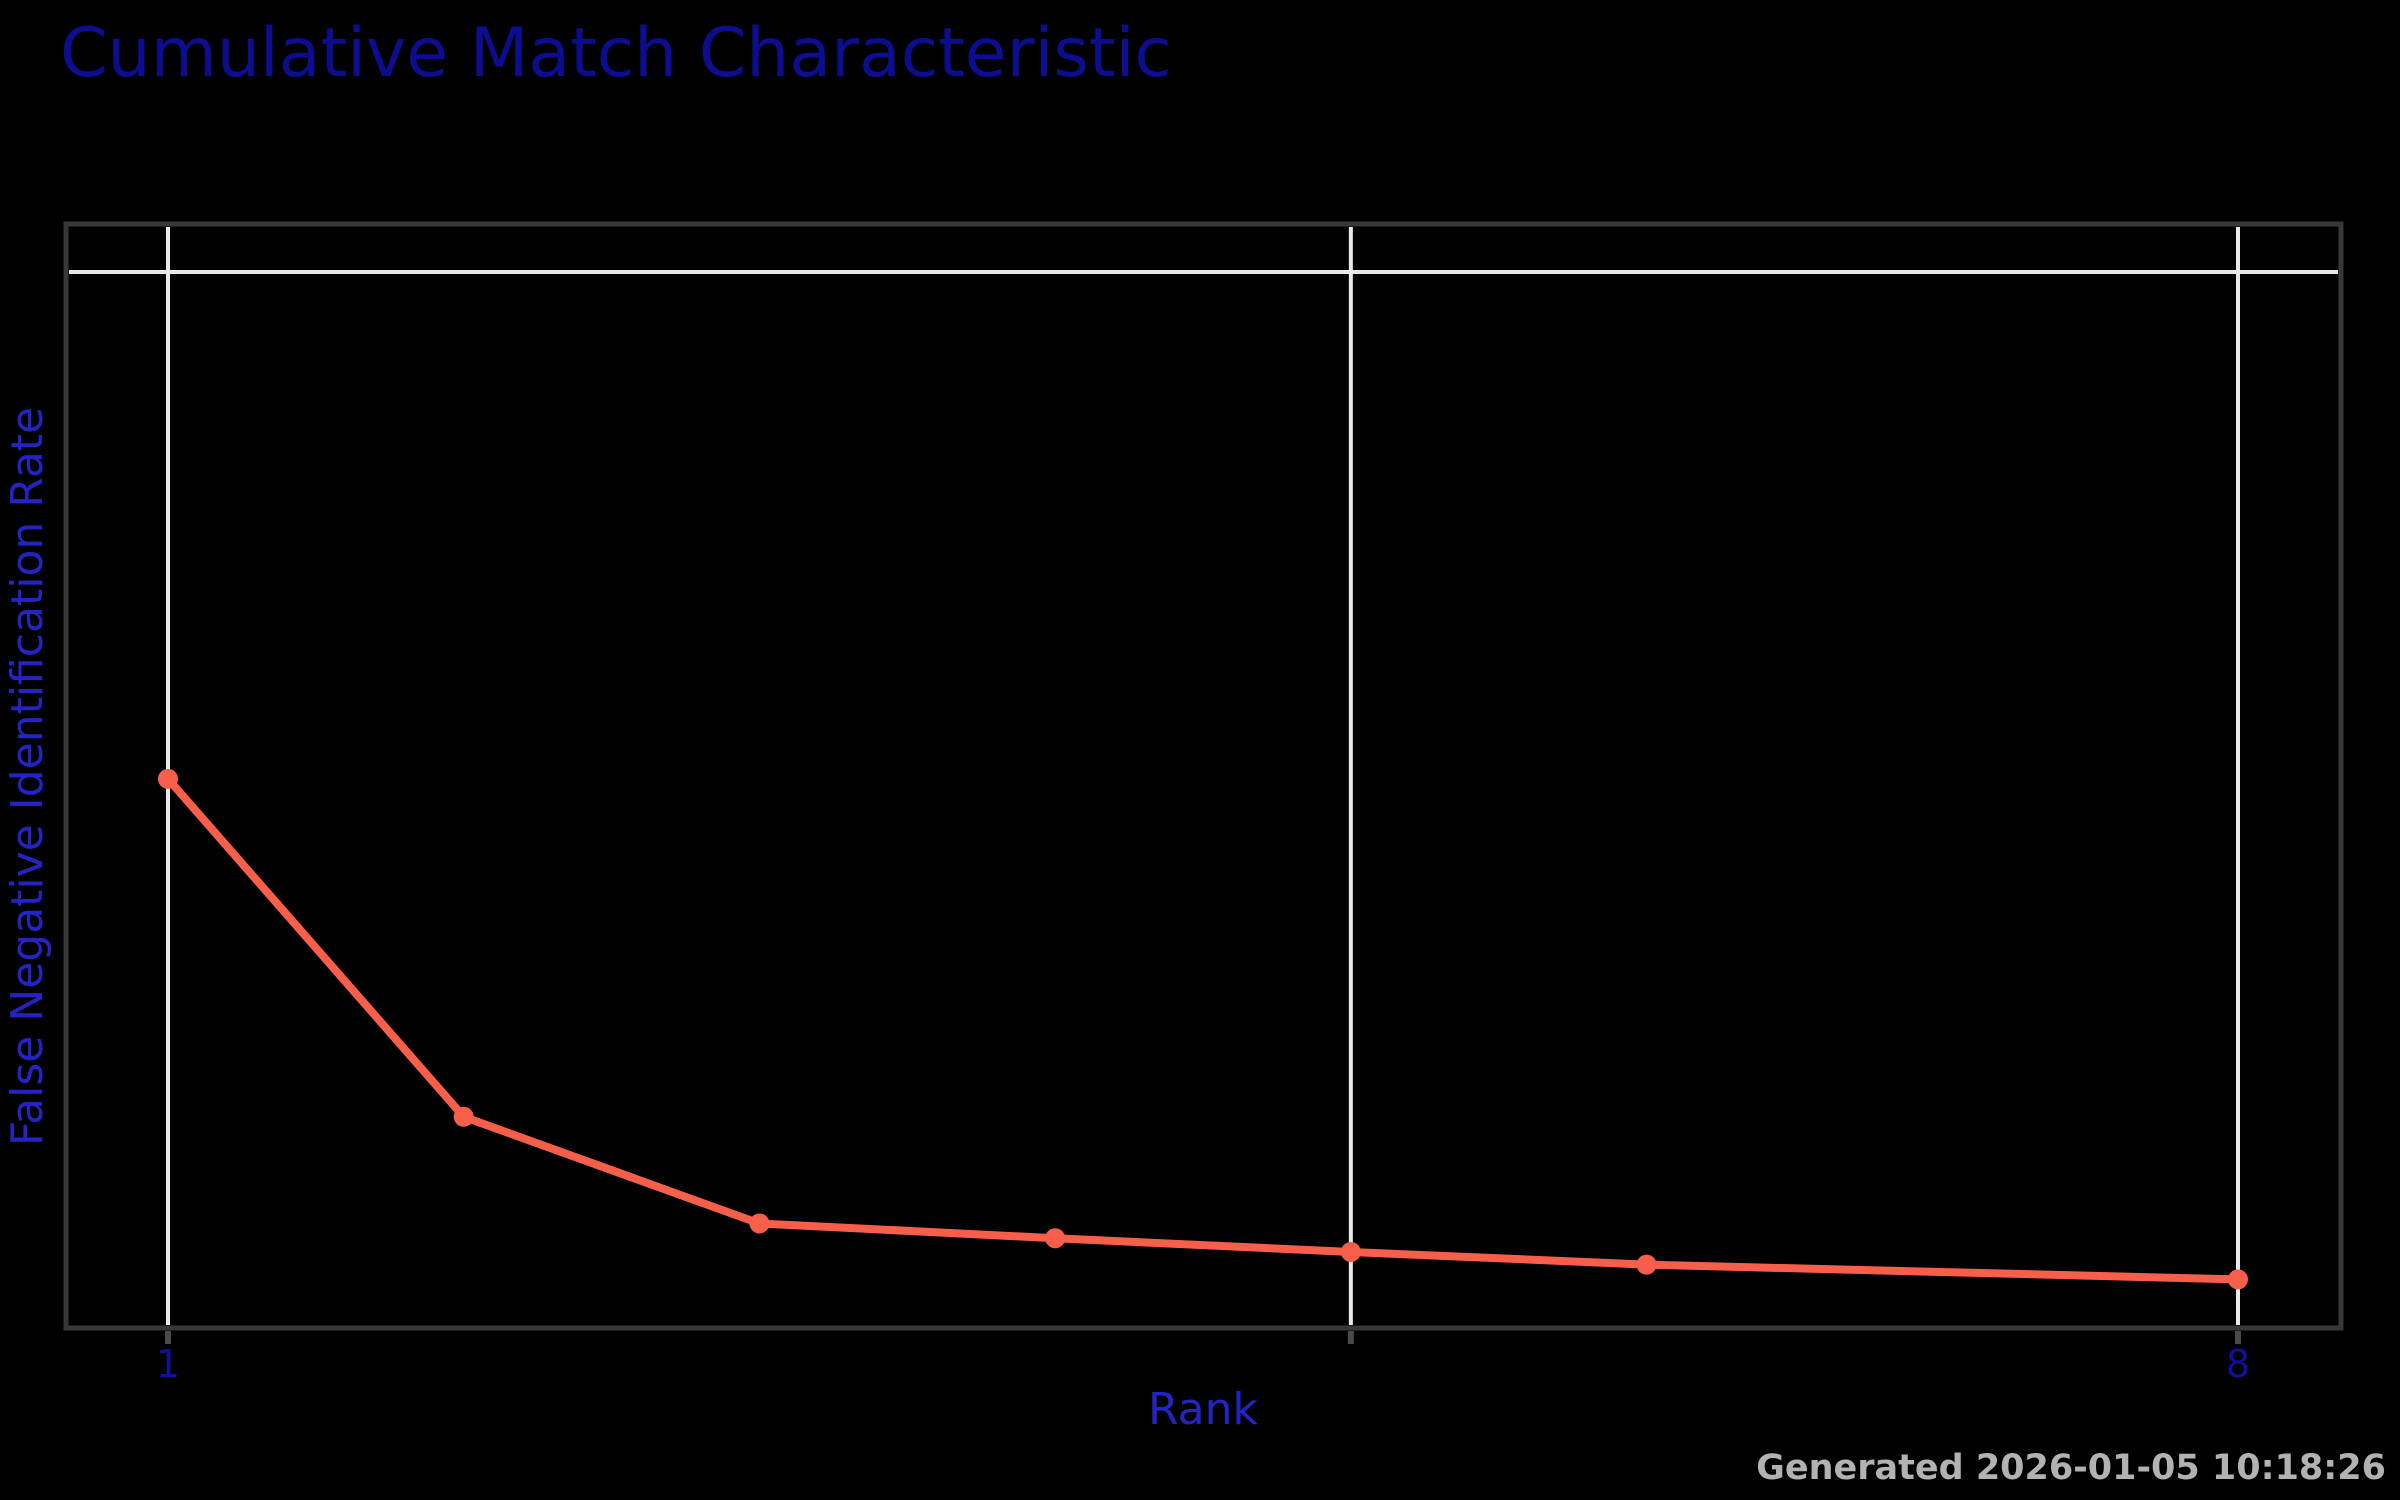  What do you see at coordinates (168, 1364) in the screenshot?
I see `x-tick-label-1: 1` at bounding box center [168, 1364].